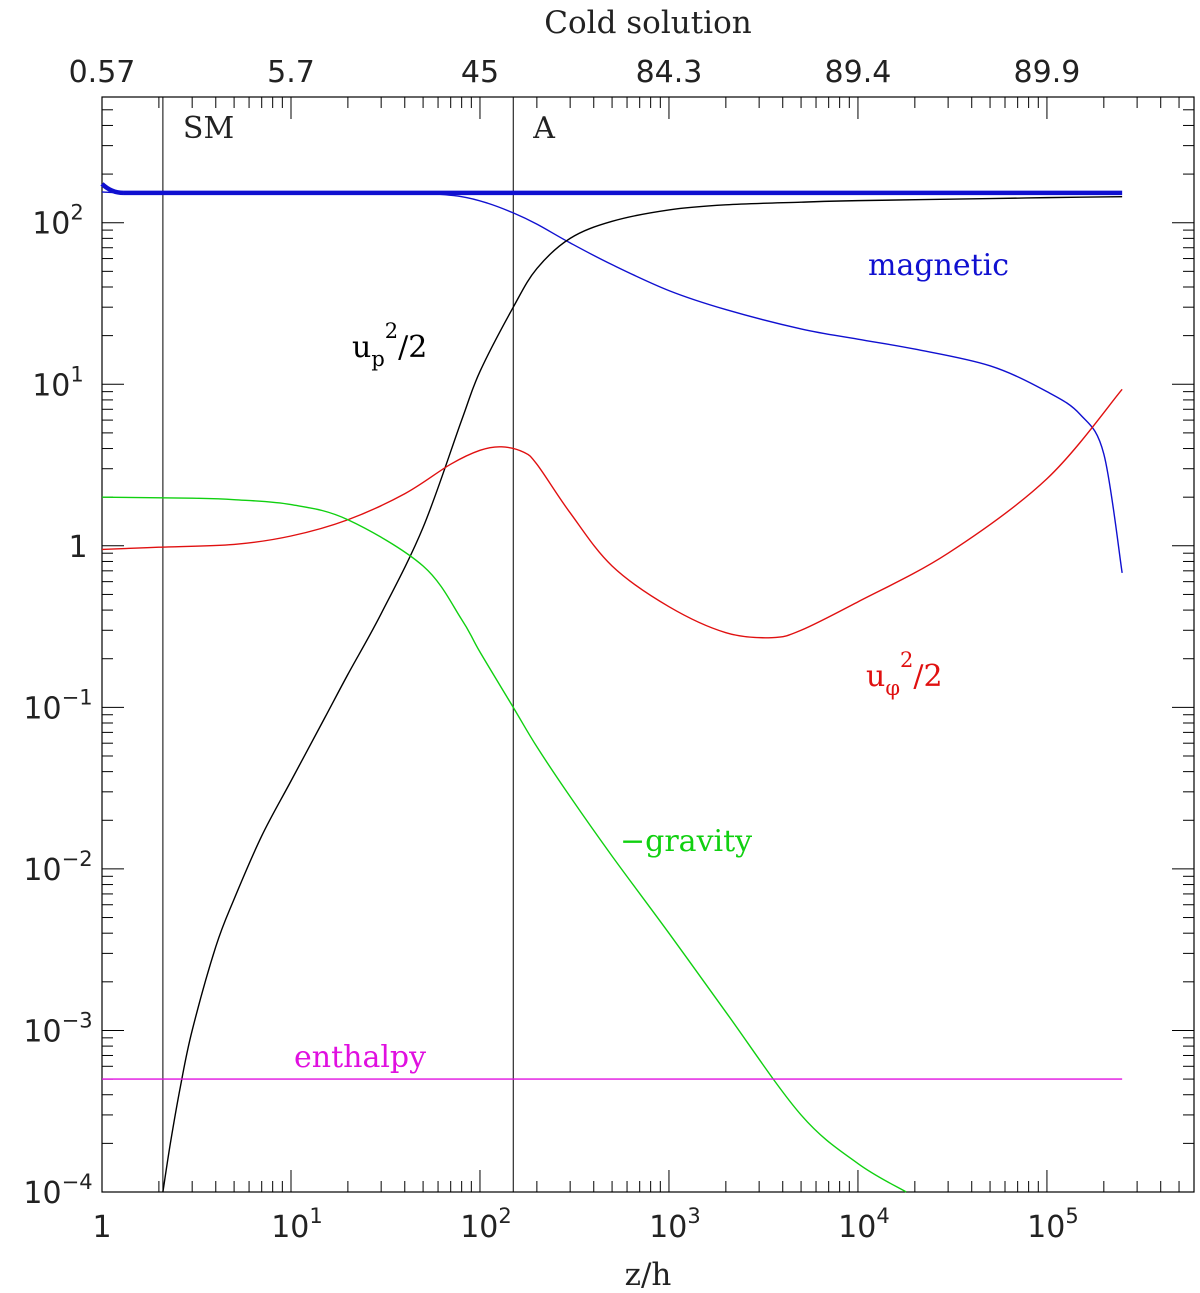 Image resolution: width=1200 pixels, height=1293 pixels. What do you see at coordinates (686, 841) in the screenshot?
I see `series-label-gravity: −gravity` at bounding box center [686, 841].